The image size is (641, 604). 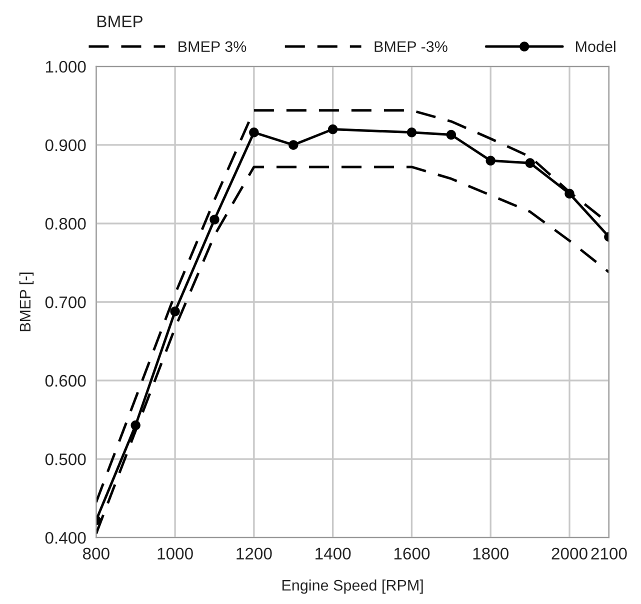 What do you see at coordinates (96, 554) in the screenshot?
I see `x-tick-label: 800` at bounding box center [96, 554].